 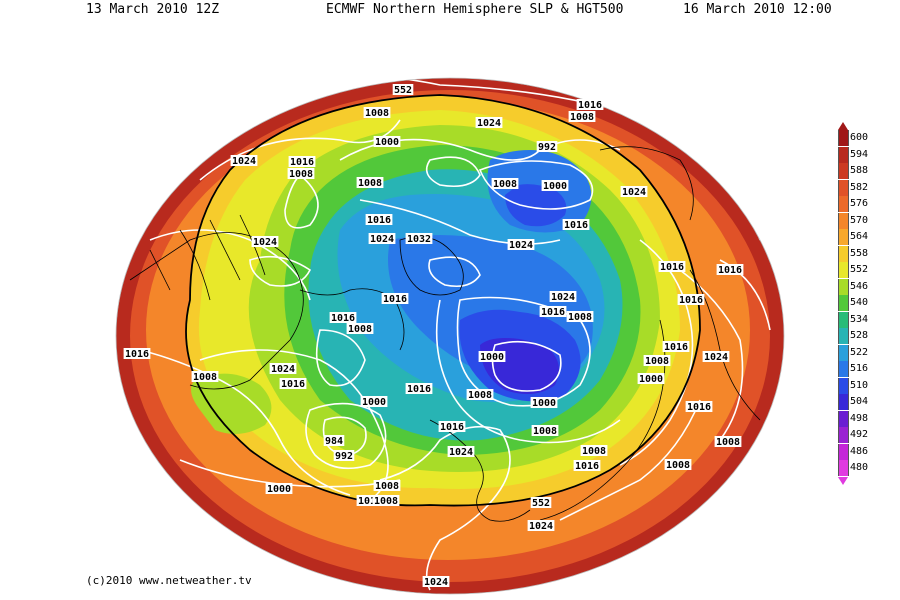 What do you see at coordinates (536, 205) in the screenshot?
I see `height-band-510b` at bounding box center [536, 205].